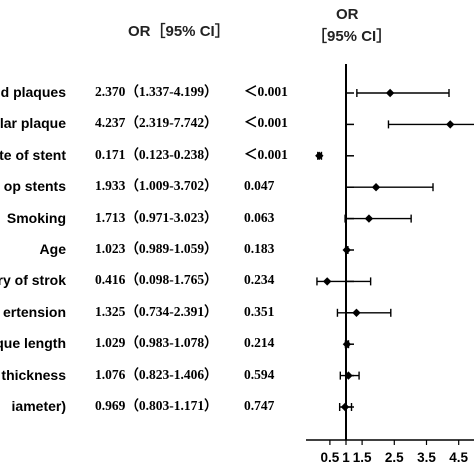 Image resolution: width=474 pixels, height=474 pixels. I want to click on row-or-ci: 1.713（0.971-3.023）, so click(156, 217).